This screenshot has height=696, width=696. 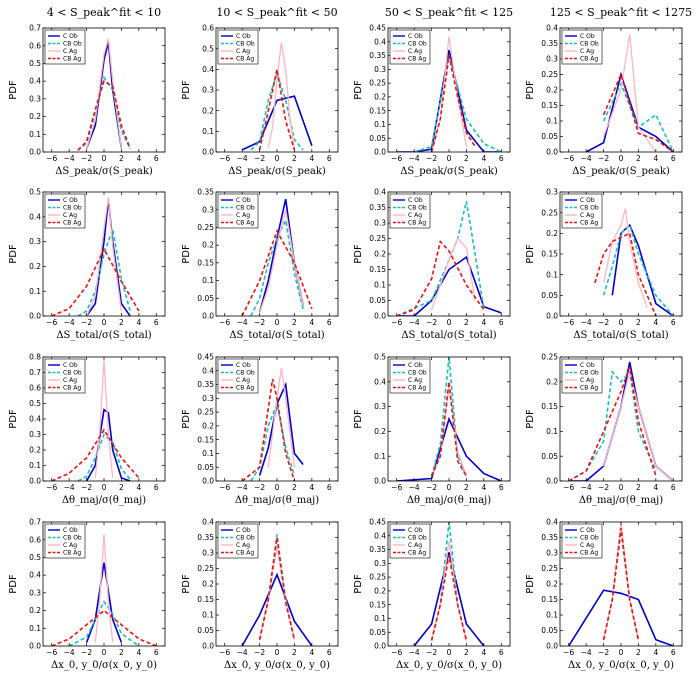 I want to click on x-axis-label: Δx_0, y_0/σ(x_0, y_0), so click(x=621, y=665).